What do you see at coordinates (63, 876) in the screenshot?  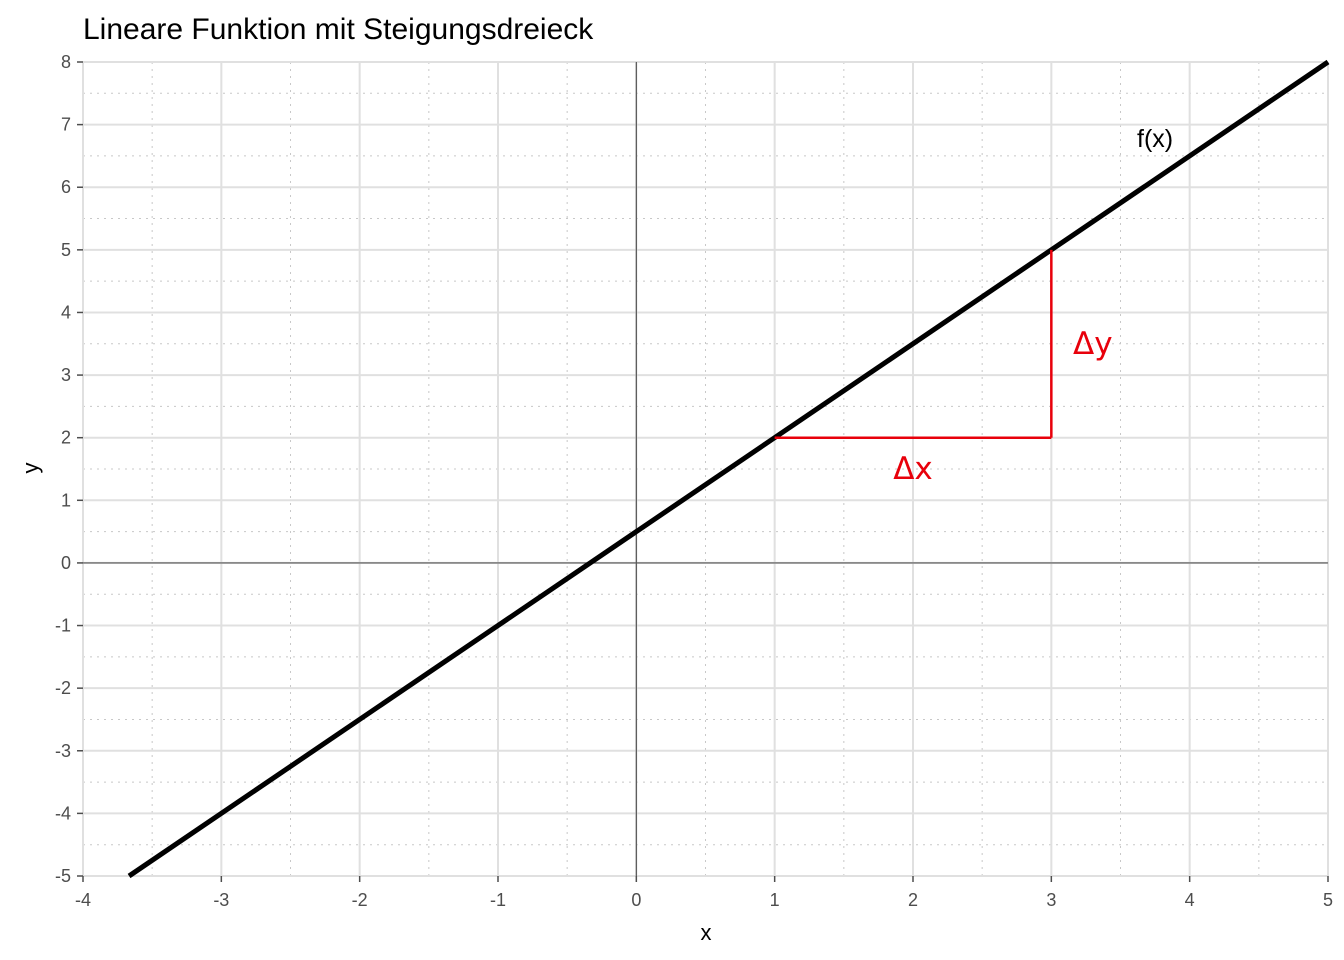 I see `y-tick-label: -5` at bounding box center [63, 876].